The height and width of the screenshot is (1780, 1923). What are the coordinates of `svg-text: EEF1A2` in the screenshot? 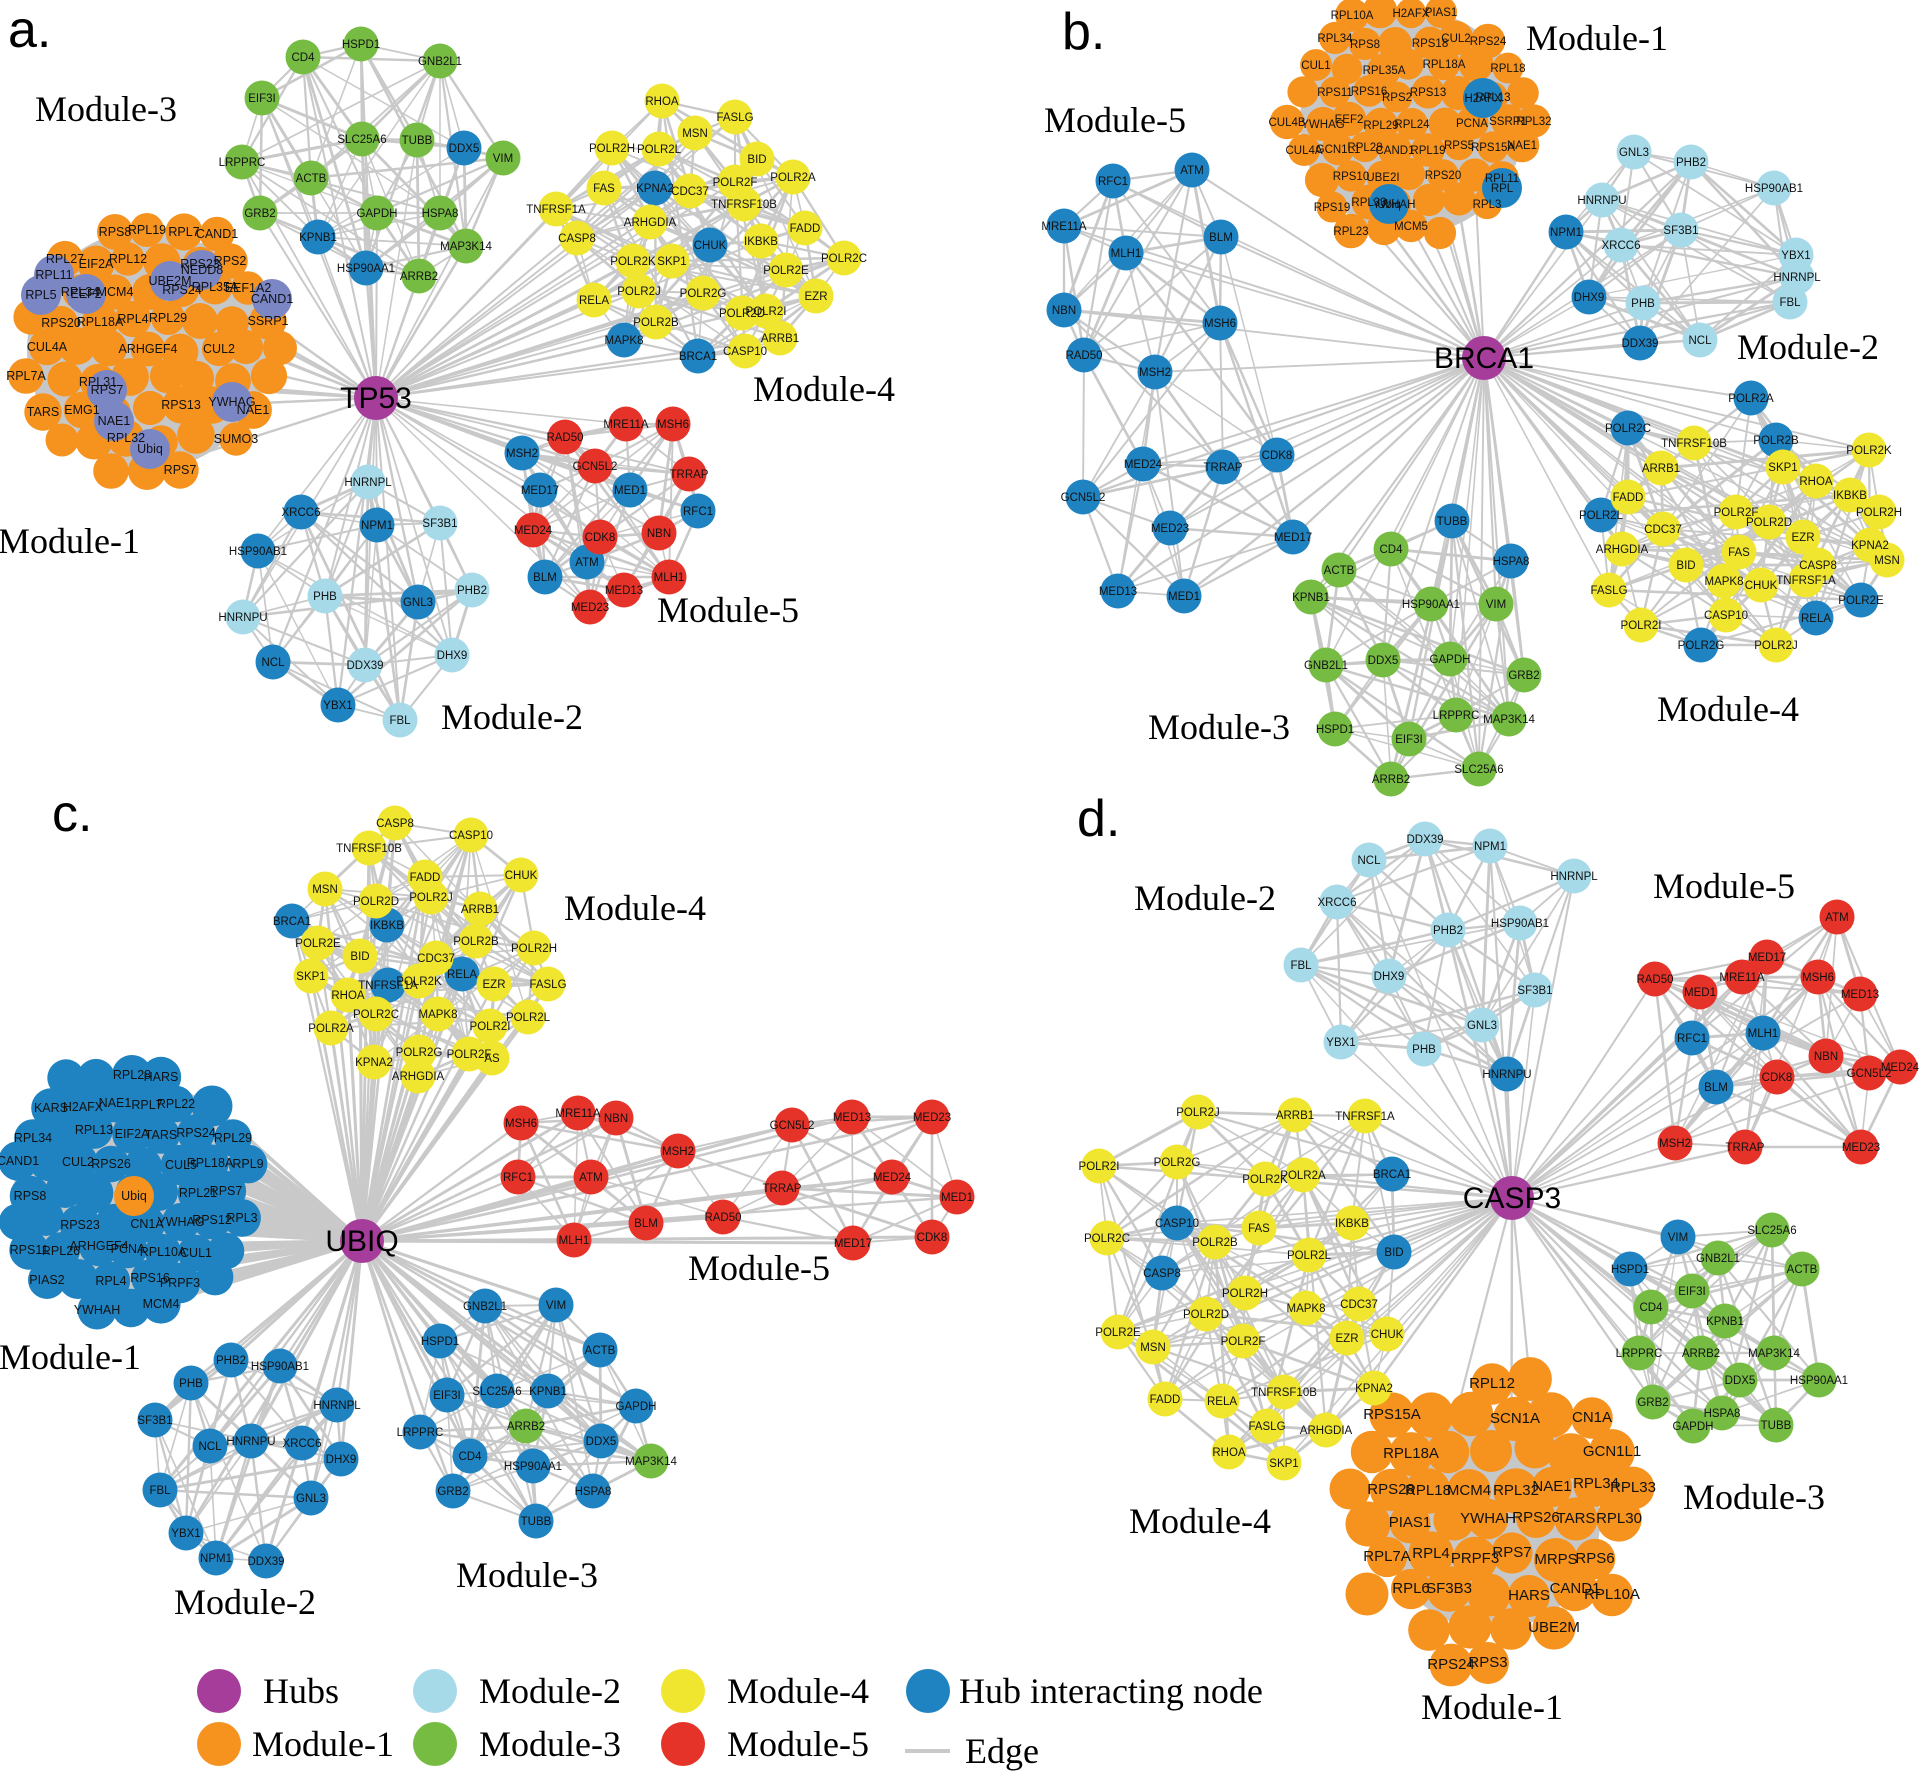 It's located at (248, 288).